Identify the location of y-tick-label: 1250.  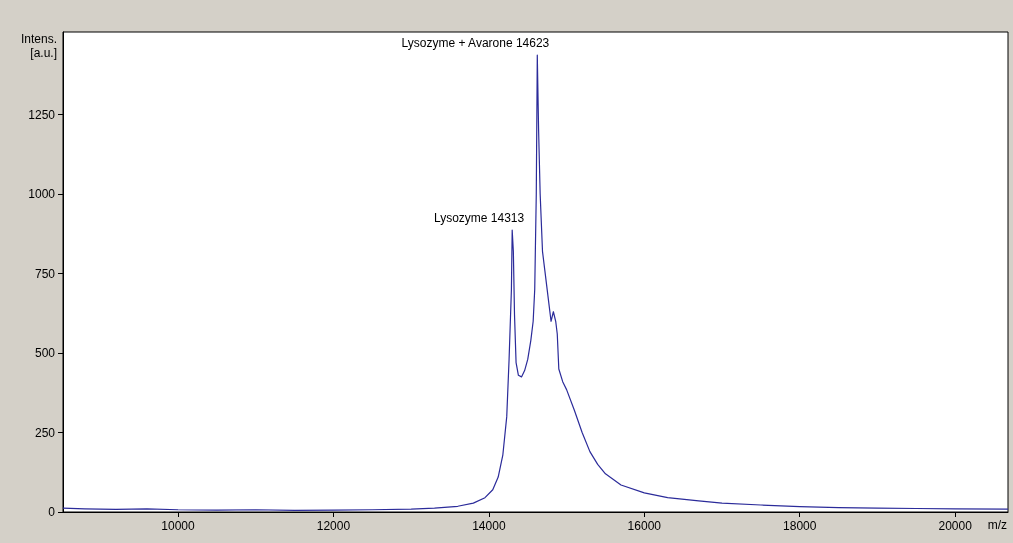
(42, 114).